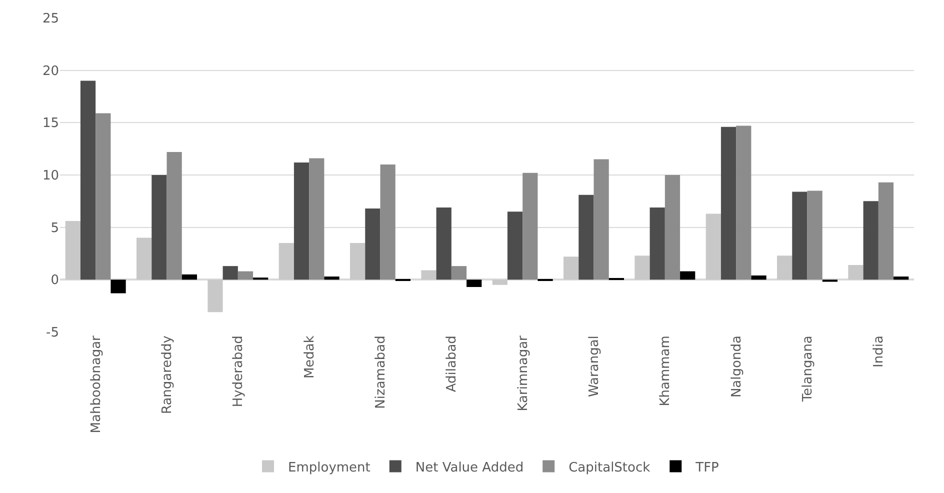 This screenshot has width=944, height=493. What do you see at coordinates (50, 124) in the screenshot?
I see `y-tick-label: 15` at bounding box center [50, 124].